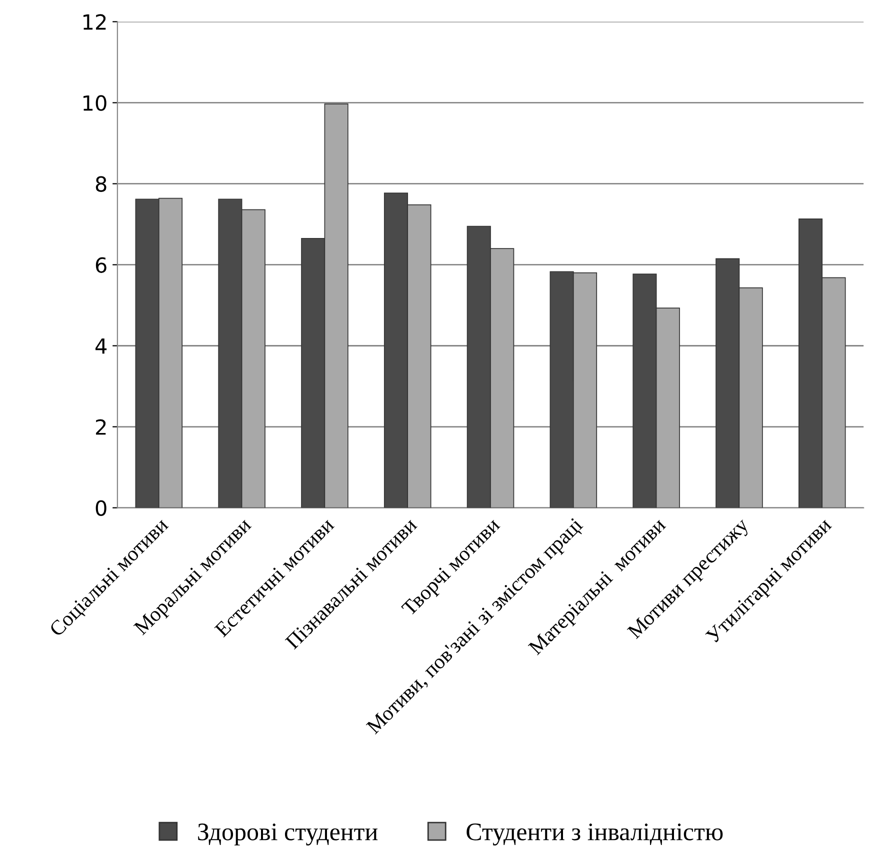 The image size is (883, 868). I want to click on y-tick-label: 2, so click(101, 427).